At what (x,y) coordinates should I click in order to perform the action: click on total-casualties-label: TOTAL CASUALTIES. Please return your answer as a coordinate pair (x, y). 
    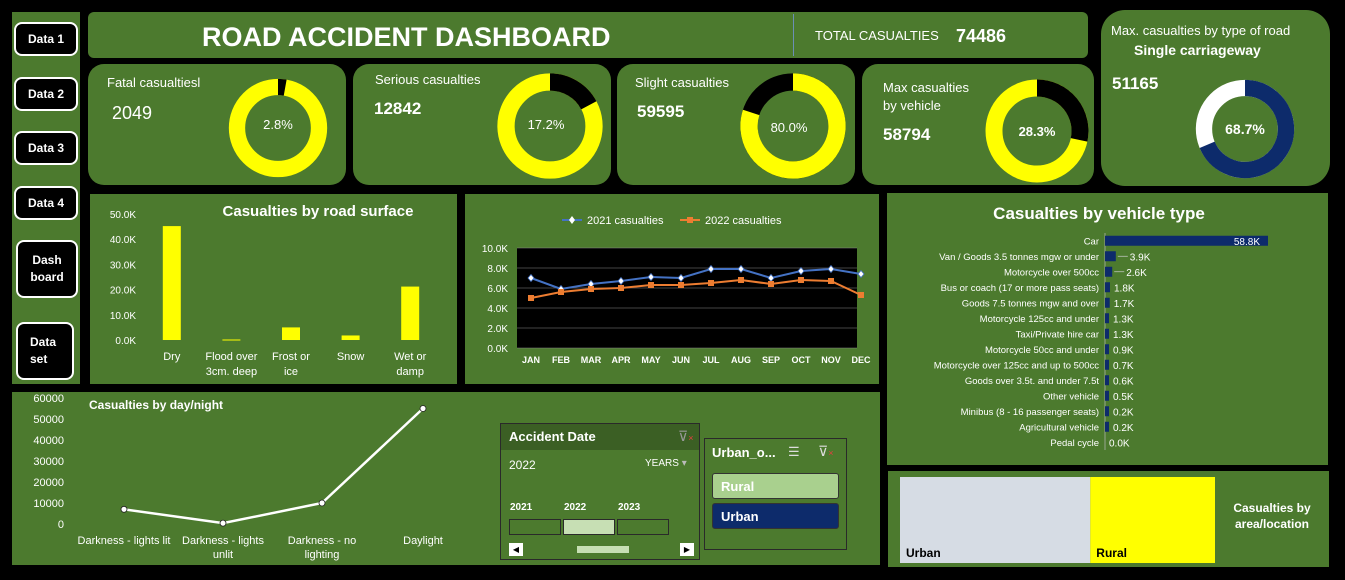
    Looking at the image, I should click on (877, 35).